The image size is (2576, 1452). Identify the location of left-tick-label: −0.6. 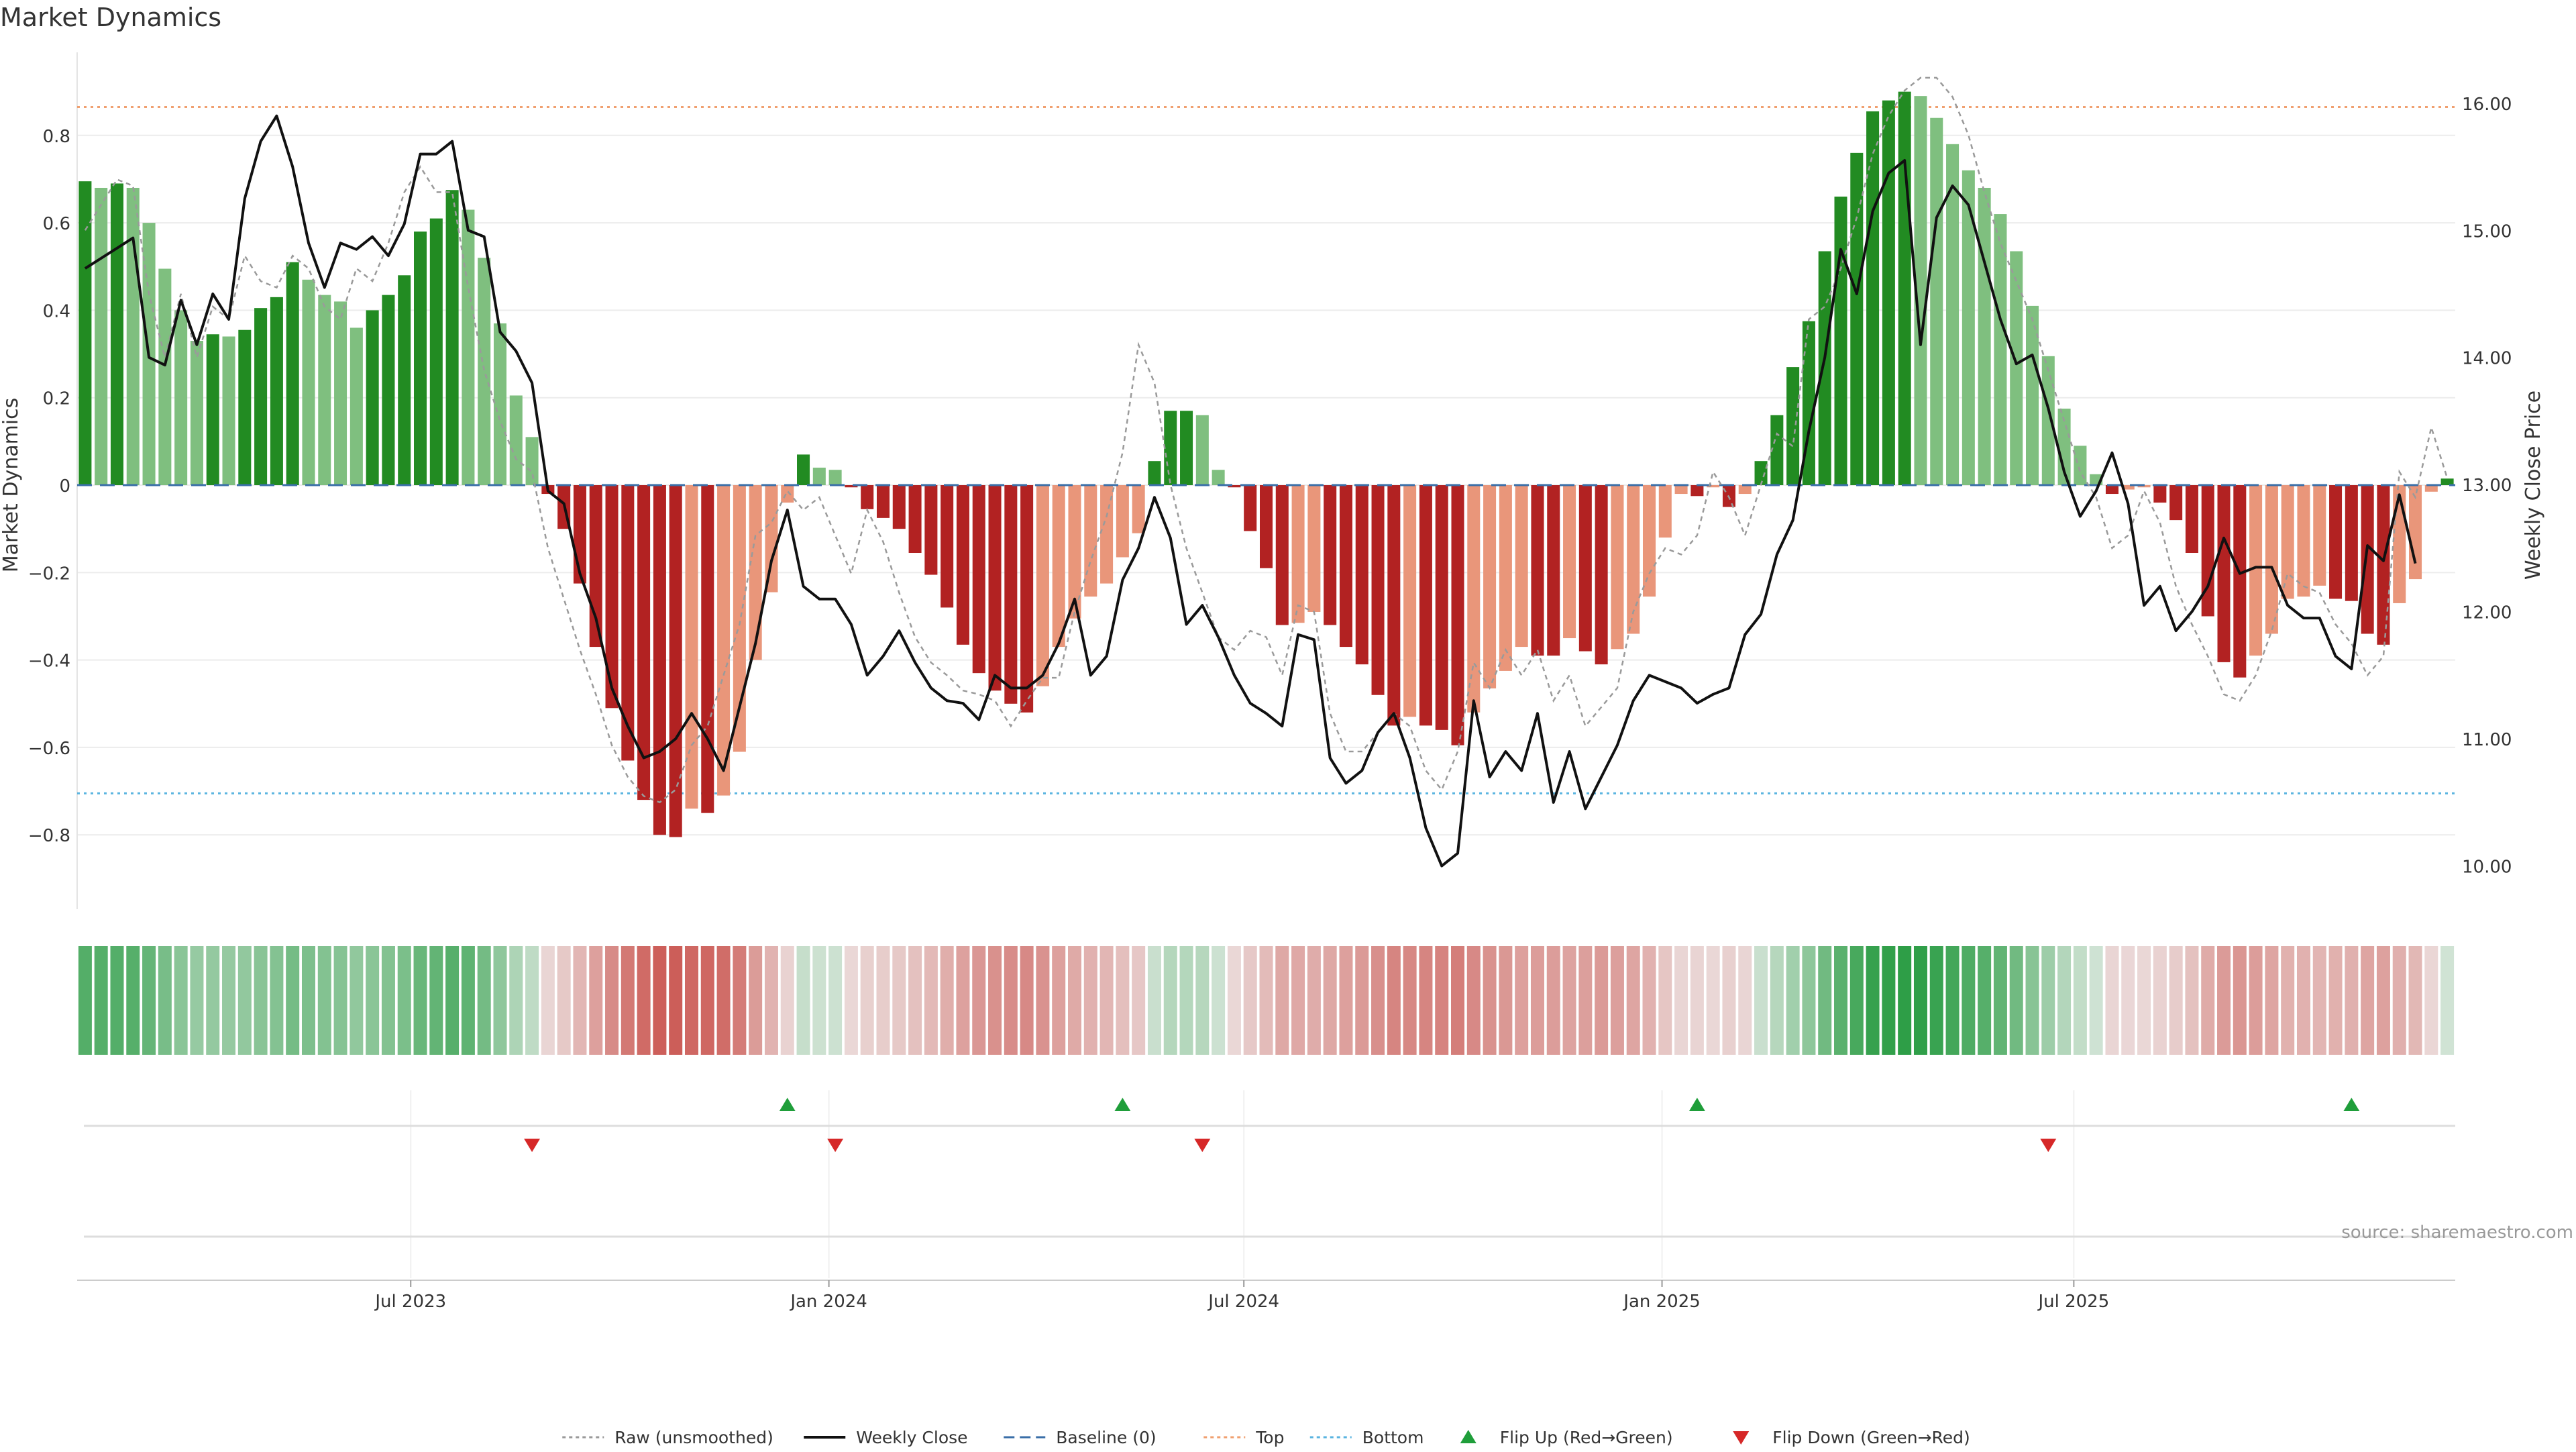
(49, 749).